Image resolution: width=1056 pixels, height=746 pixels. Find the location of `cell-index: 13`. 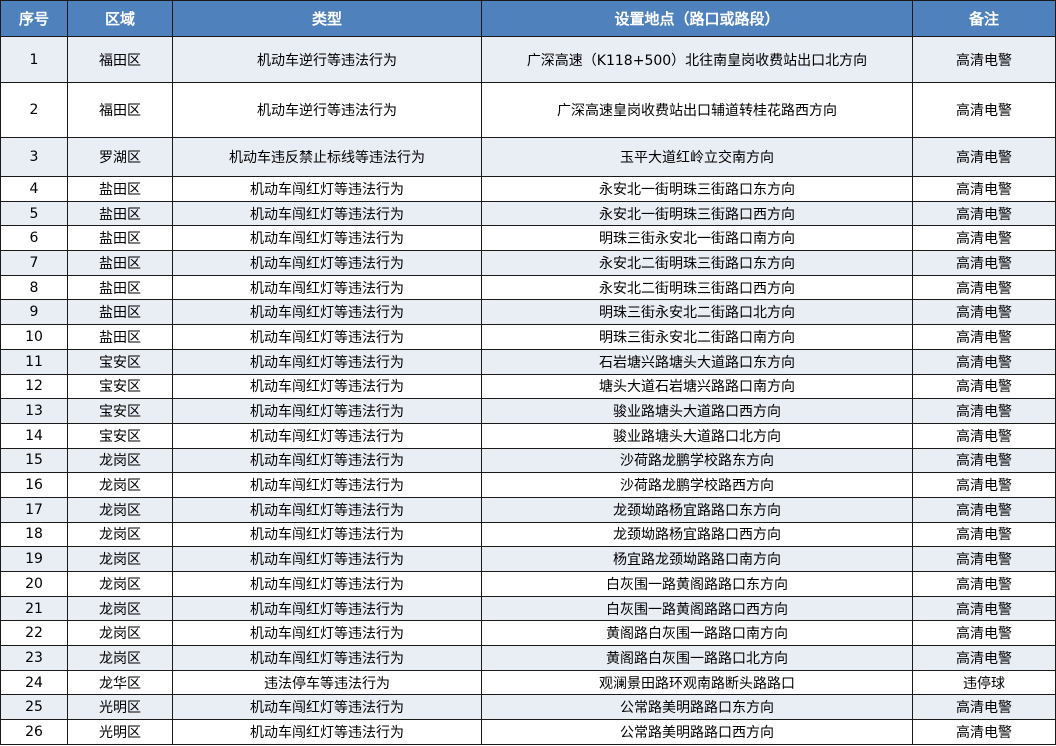

cell-index: 13 is located at coordinates (34, 411).